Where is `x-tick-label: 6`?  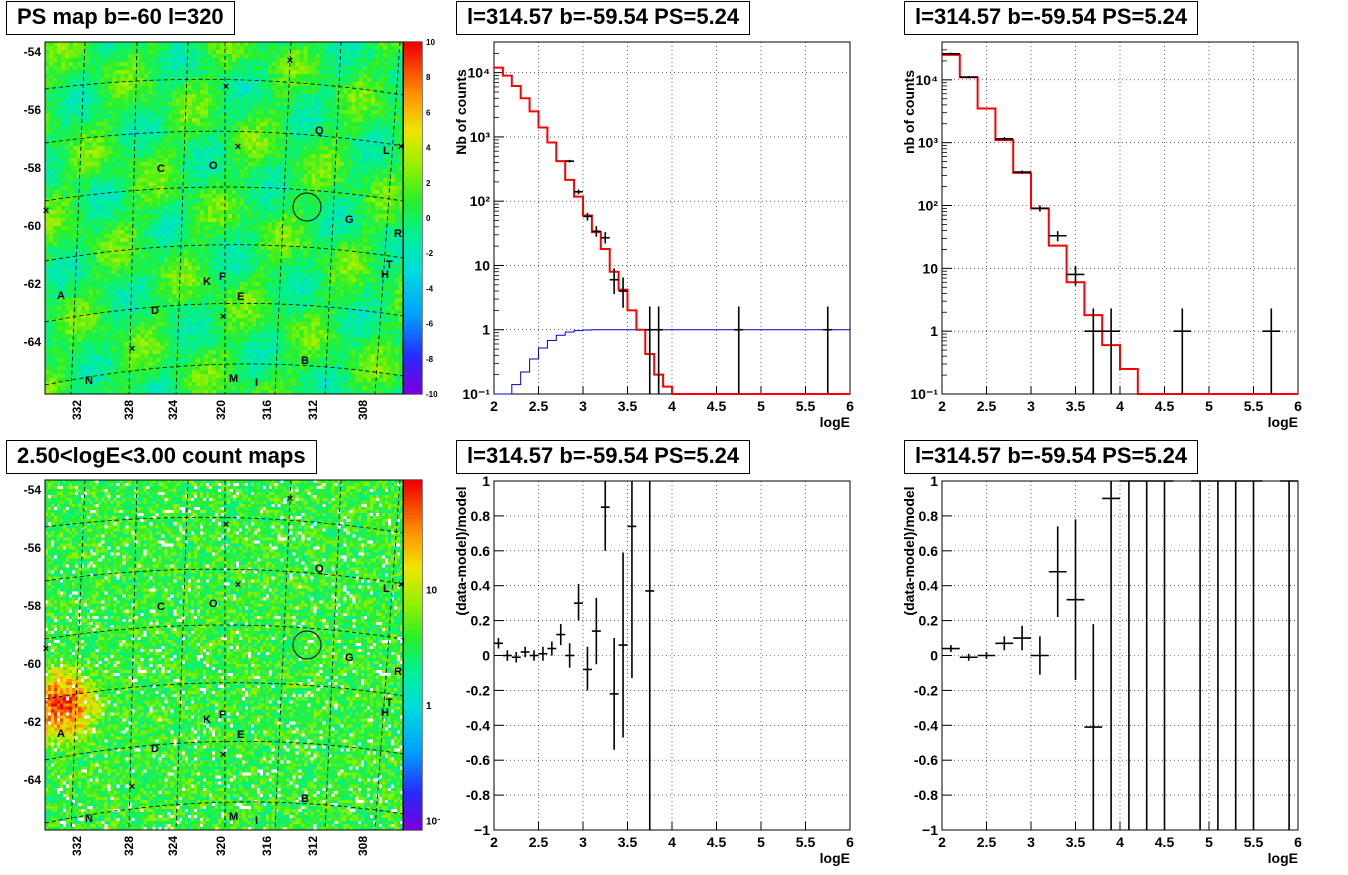
x-tick-label: 6 is located at coordinates (1298, 406).